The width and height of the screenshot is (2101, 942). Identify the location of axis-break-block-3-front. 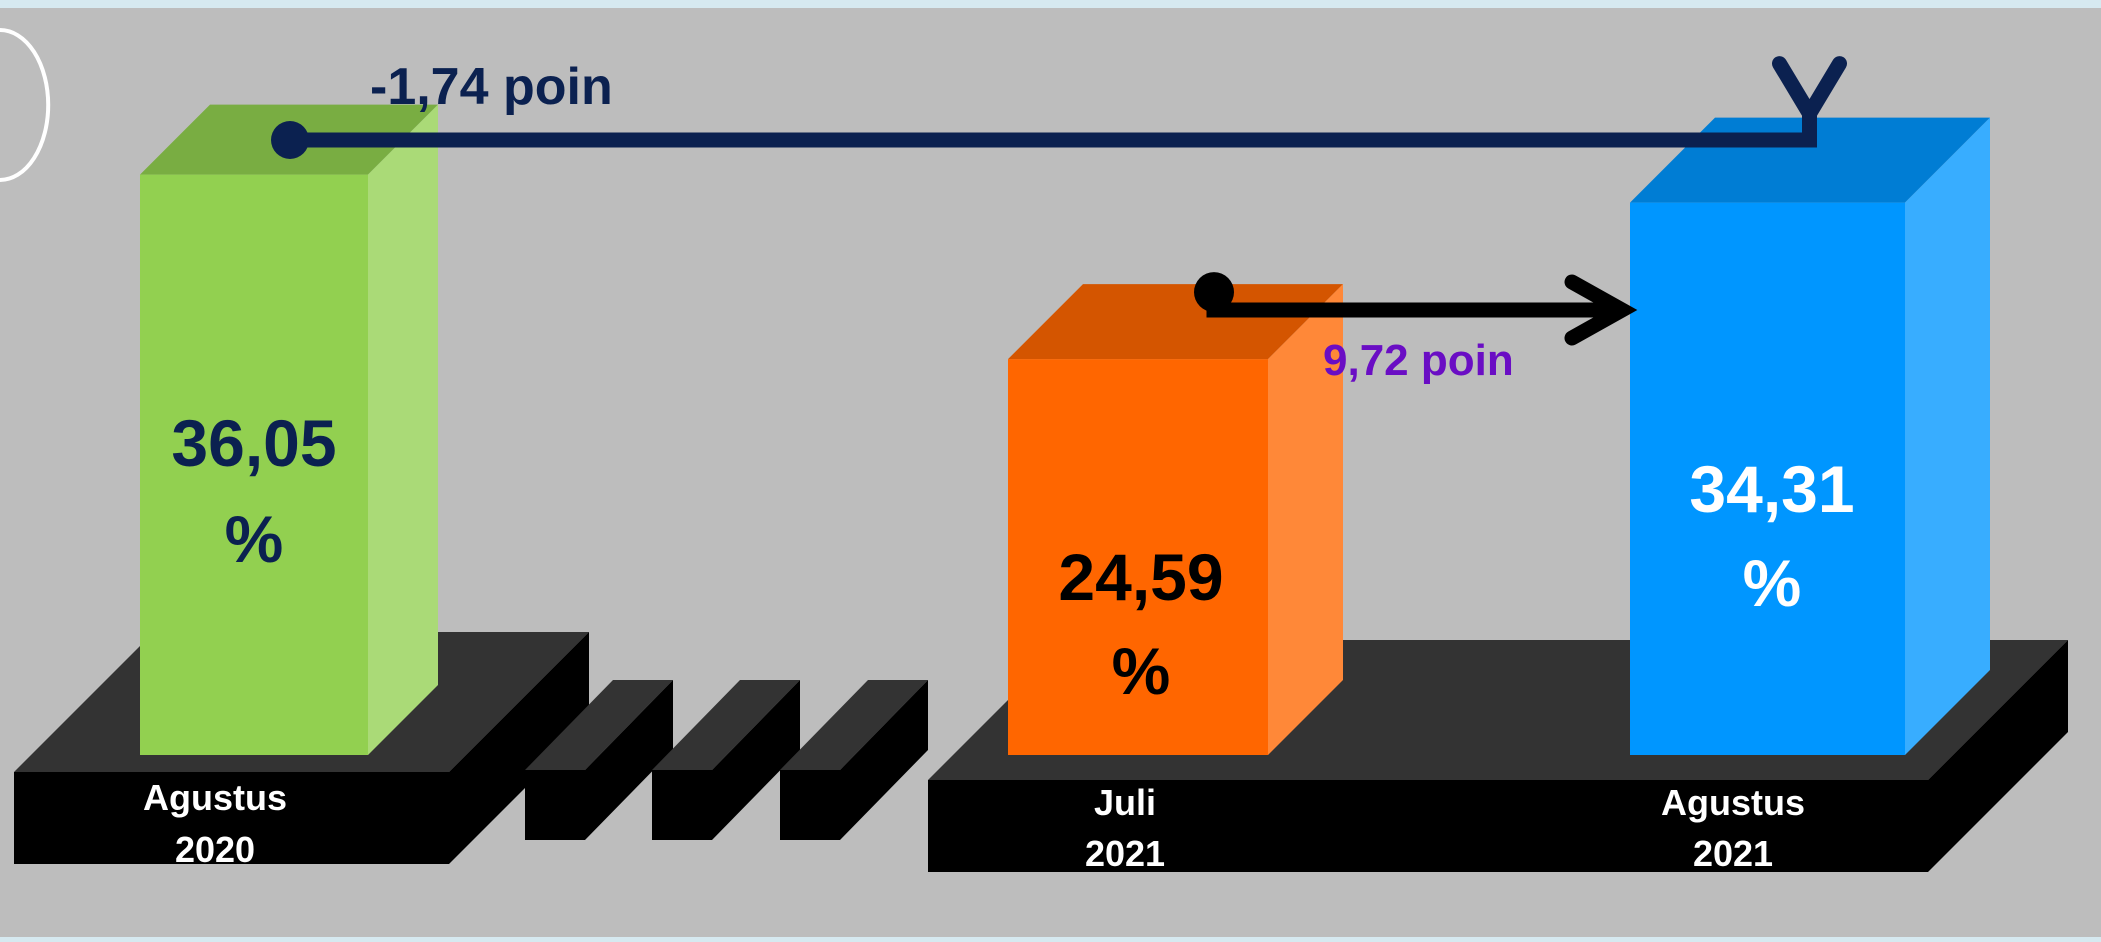
(810, 805).